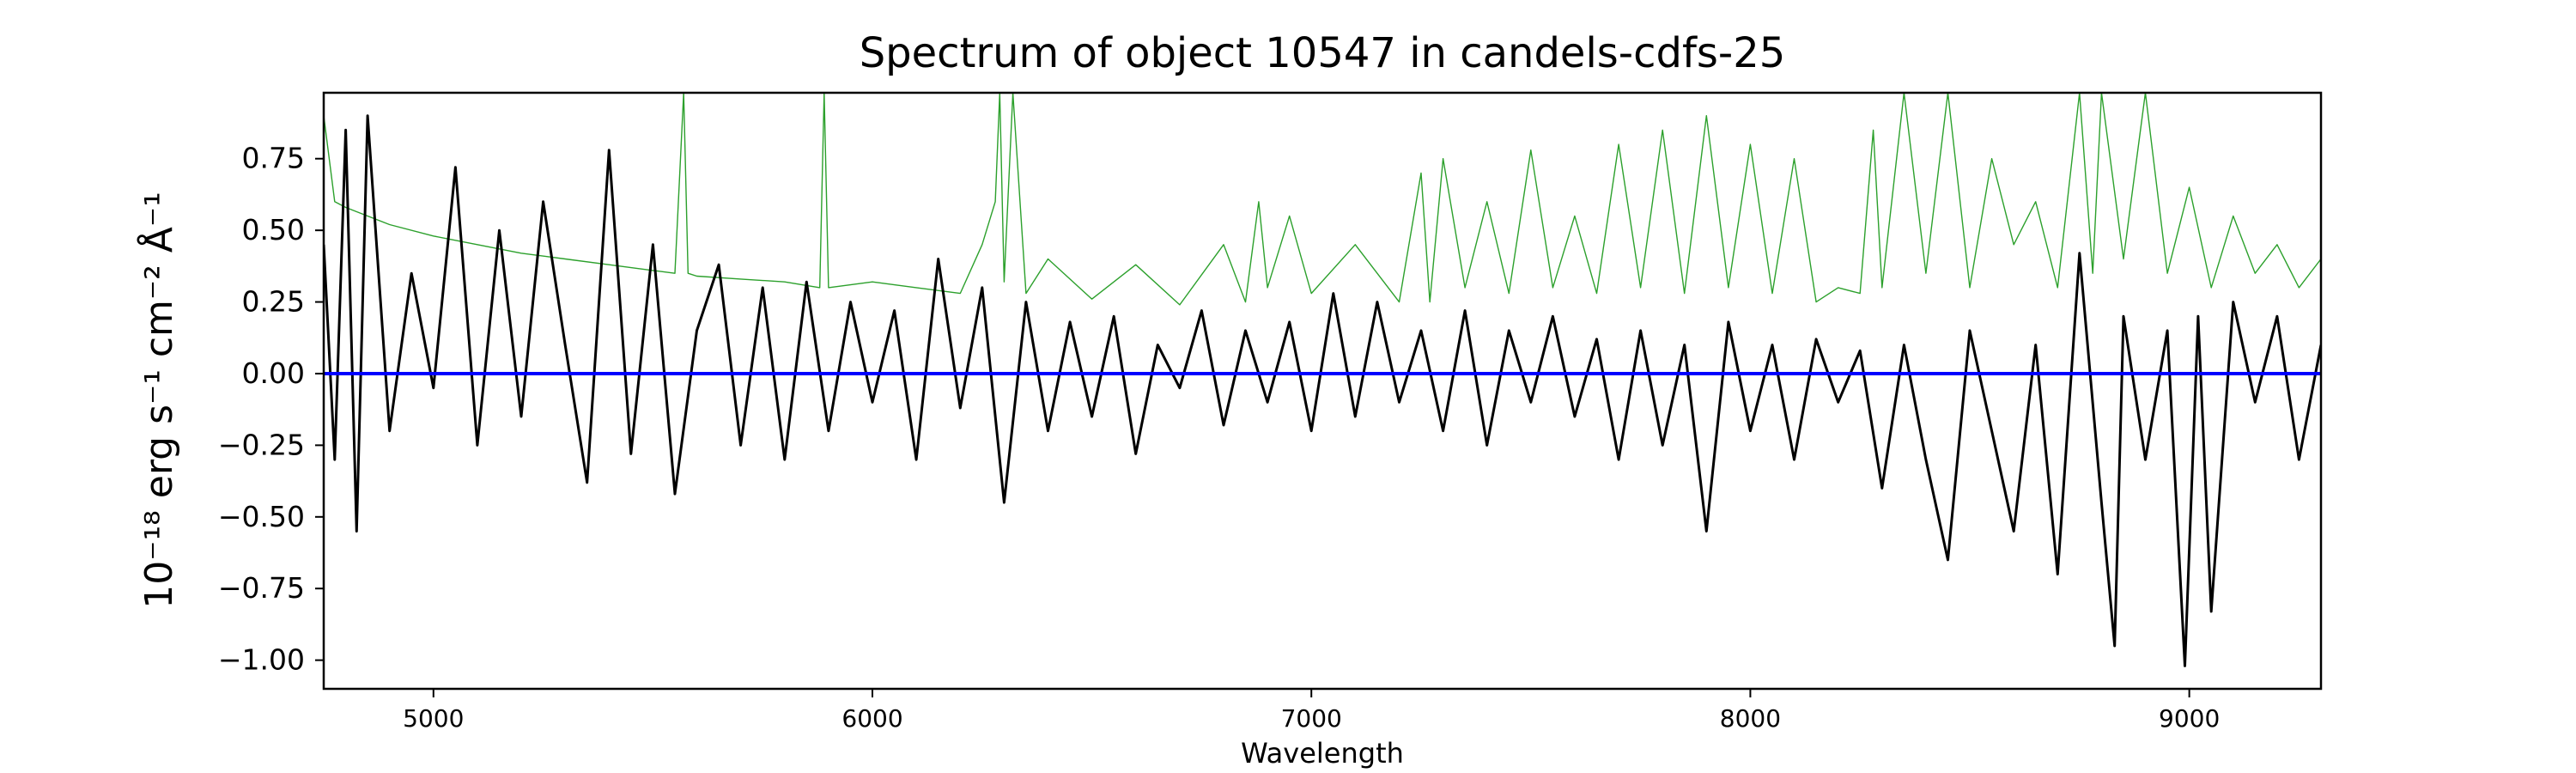 This screenshot has width=2576, height=773. What do you see at coordinates (2189, 718) in the screenshot?
I see `x-tick-label: 9000` at bounding box center [2189, 718].